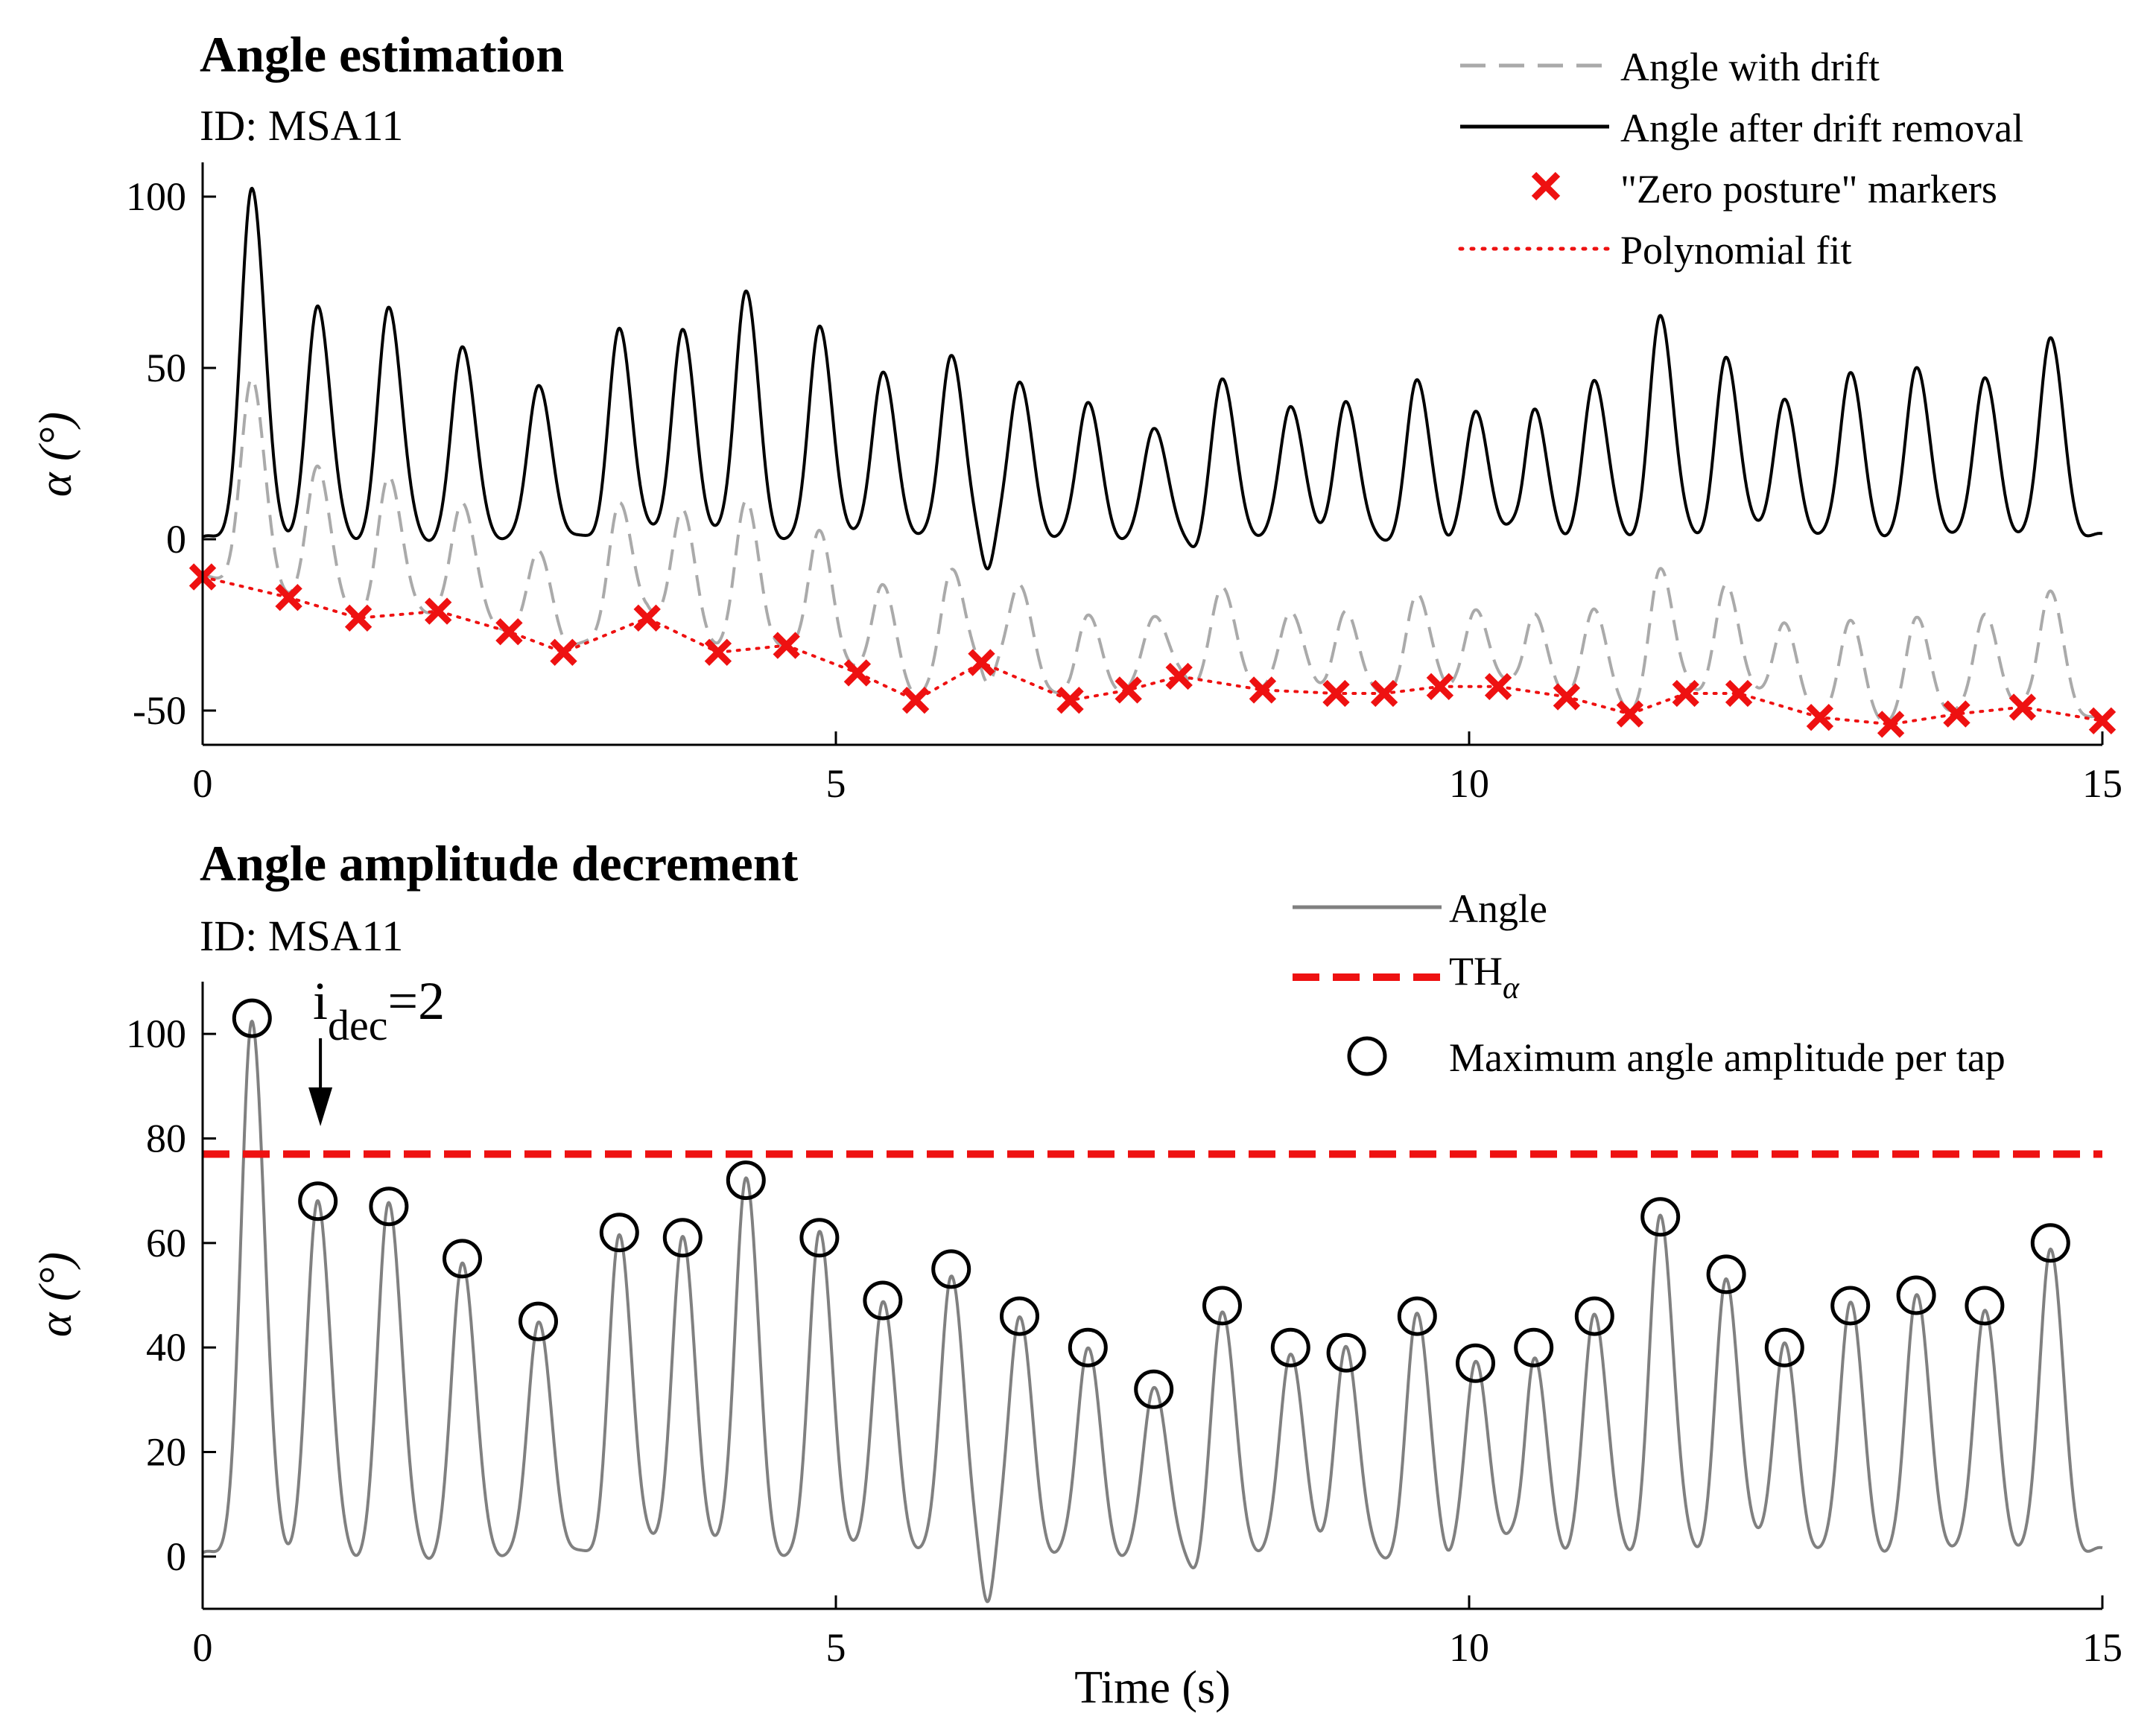  What do you see at coordinates (1476, 971) in the screenshot?
I see `legend-threshold-th: TH` at bounding box center [1476, 971].